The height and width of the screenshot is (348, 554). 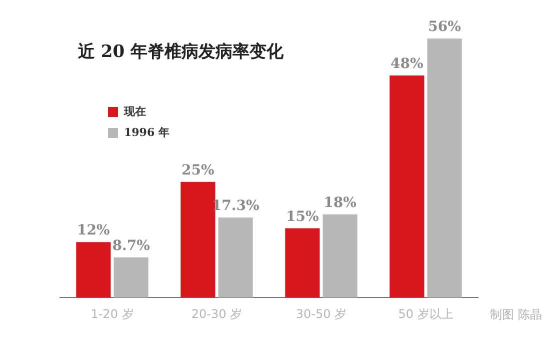 I want to click on data-label: 25%, so click(x=198, y=170).